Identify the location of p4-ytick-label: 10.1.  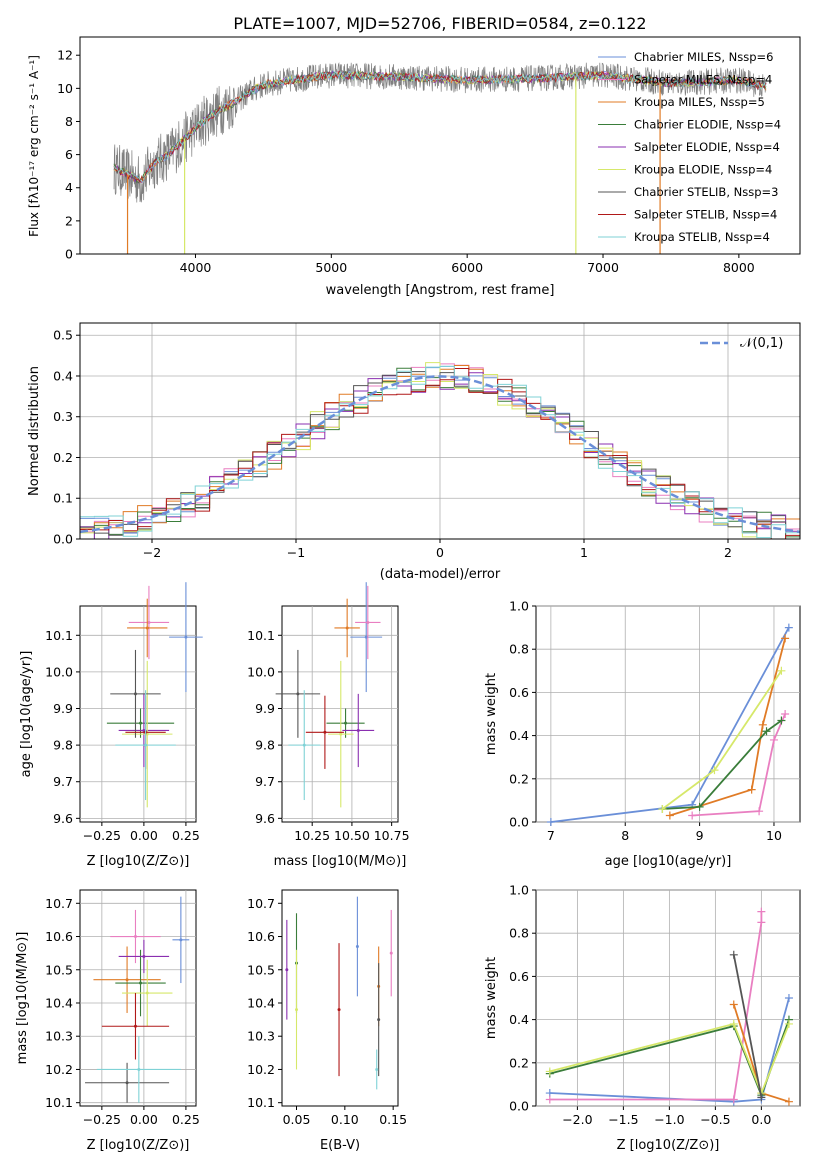
(261, 635).